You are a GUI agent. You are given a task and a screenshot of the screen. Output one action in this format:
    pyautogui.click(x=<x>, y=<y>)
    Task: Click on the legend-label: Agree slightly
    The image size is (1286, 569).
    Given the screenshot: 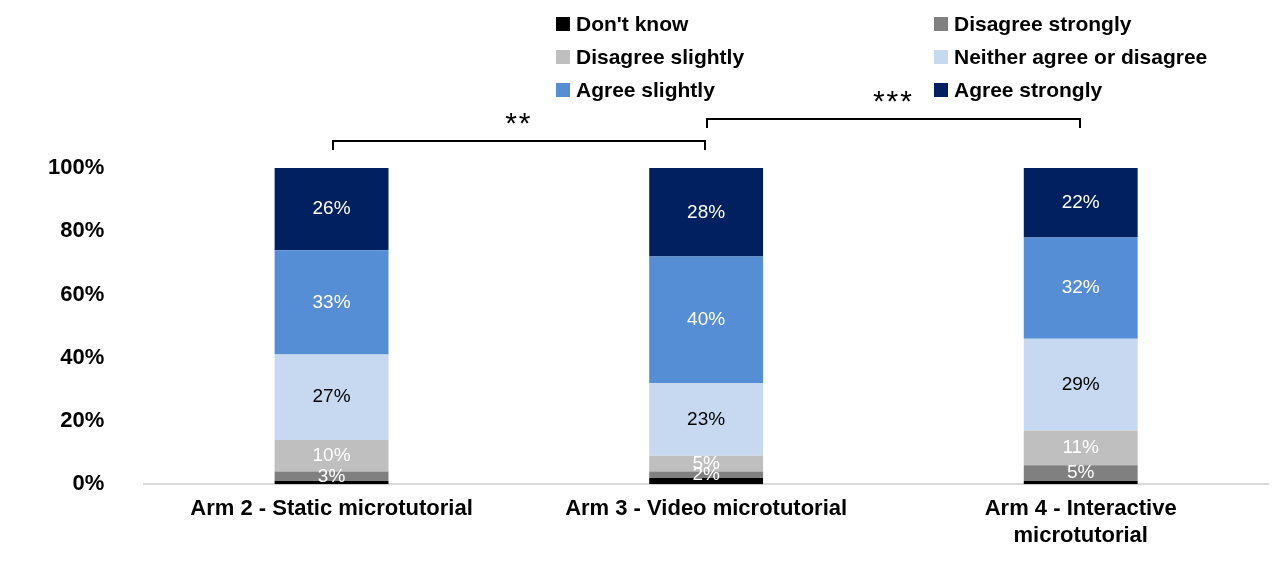 What is the action you would take?
    pyautogui.click(x=645, y=89)
    